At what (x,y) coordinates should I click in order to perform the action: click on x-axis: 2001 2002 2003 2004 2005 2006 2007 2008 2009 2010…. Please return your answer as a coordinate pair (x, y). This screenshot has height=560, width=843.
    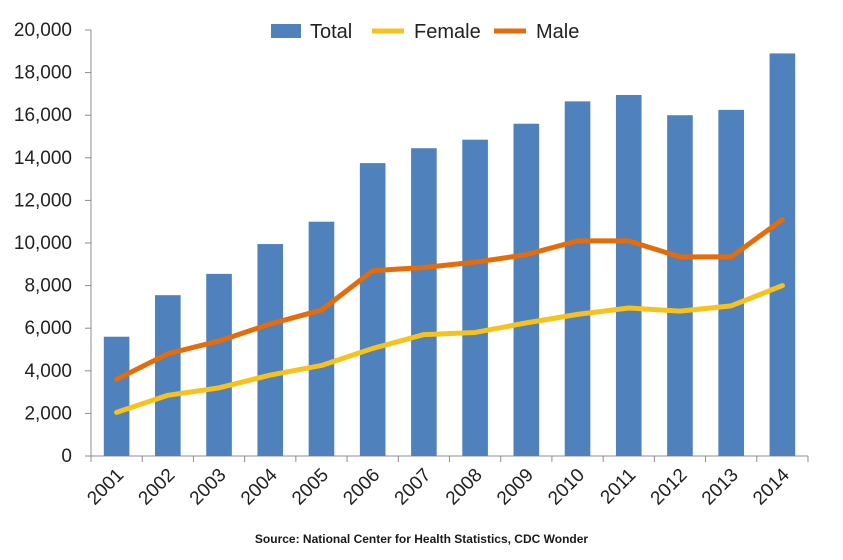
    Looking at the image, I should click on (446, 482).